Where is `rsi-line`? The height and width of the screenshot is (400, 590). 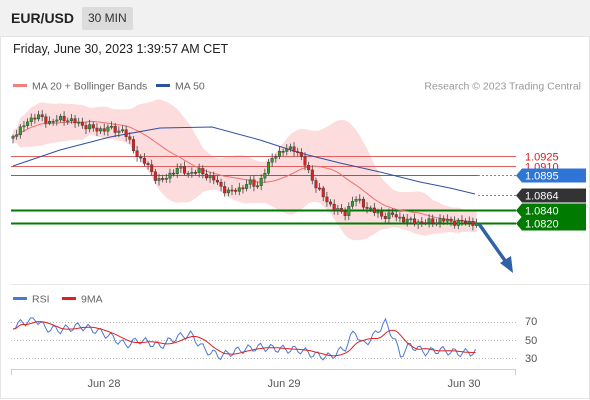
rsi-line is located at coordinates (244, 339).